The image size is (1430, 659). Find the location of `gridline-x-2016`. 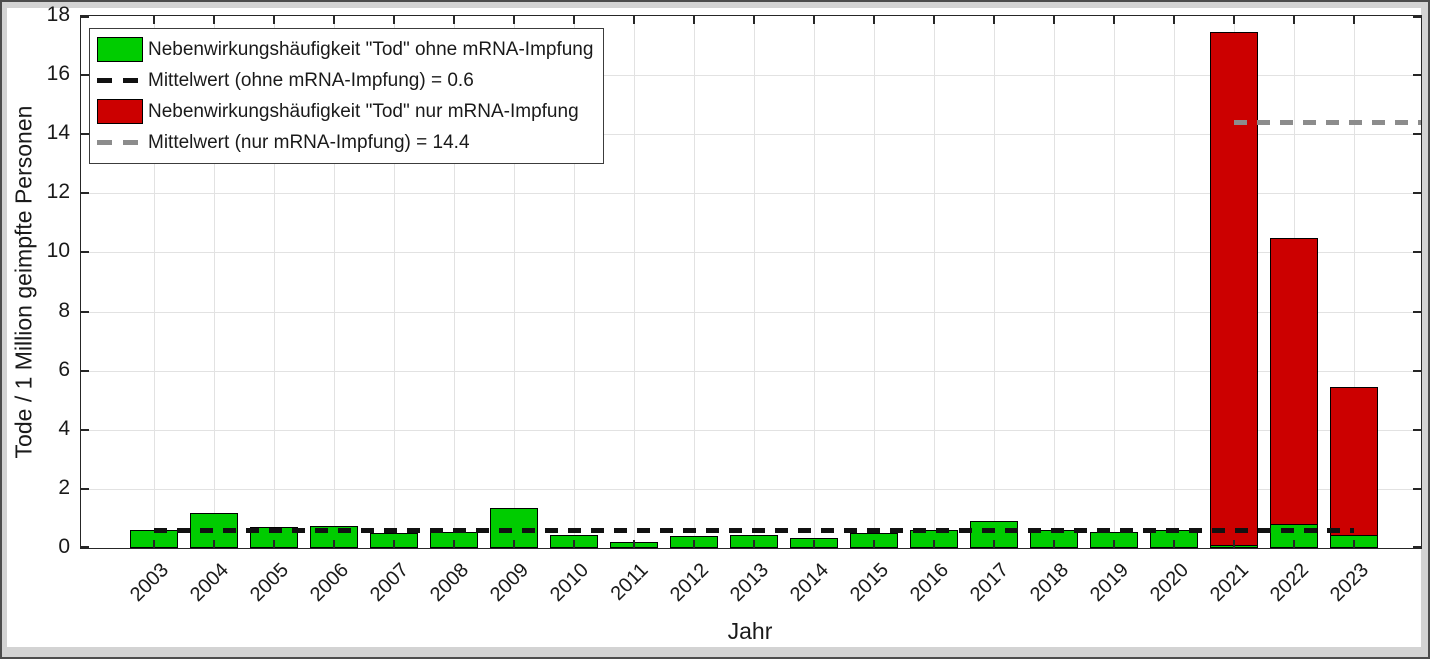

gridline-x-2016 is located at coordinates (934, 282).